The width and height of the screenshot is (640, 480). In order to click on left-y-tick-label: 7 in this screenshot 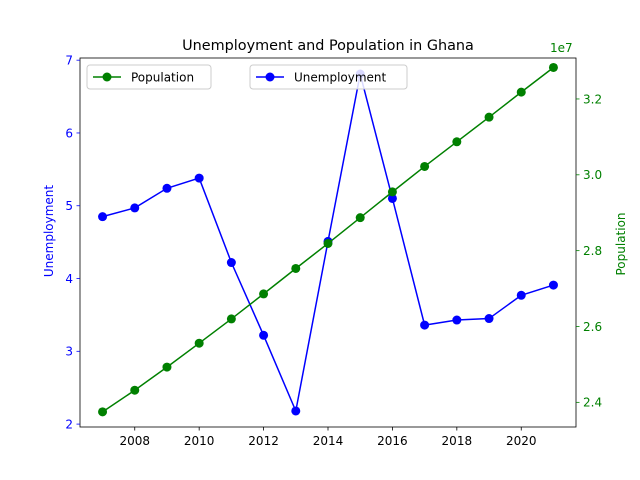, I will do `click(69, 60)`.